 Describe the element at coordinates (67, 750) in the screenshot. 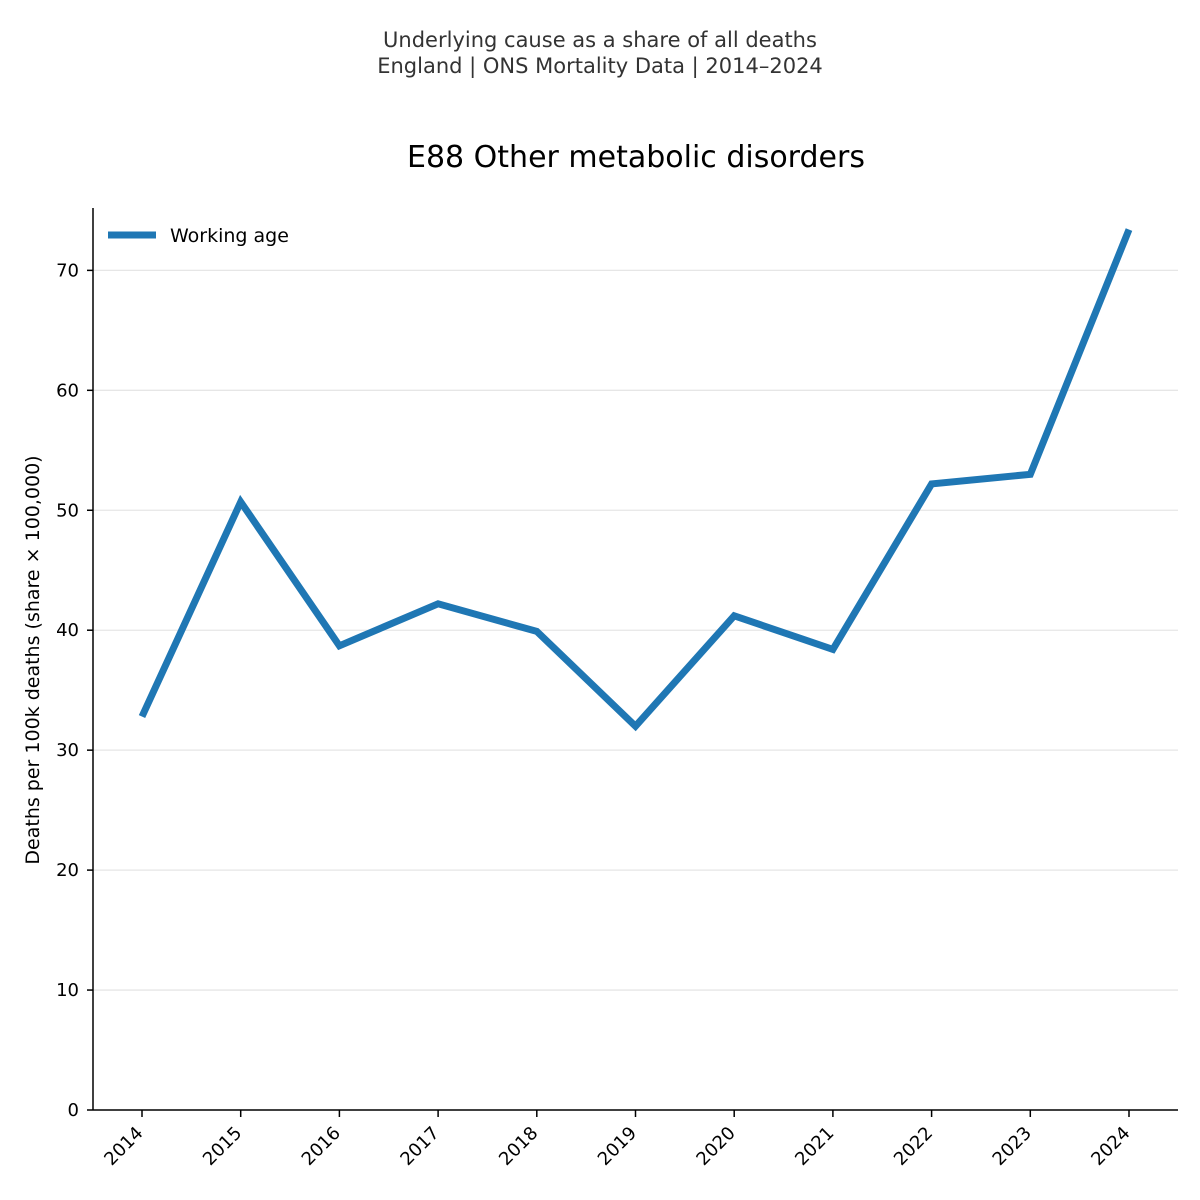

I see `y-tick-label-30: 30` at that location.